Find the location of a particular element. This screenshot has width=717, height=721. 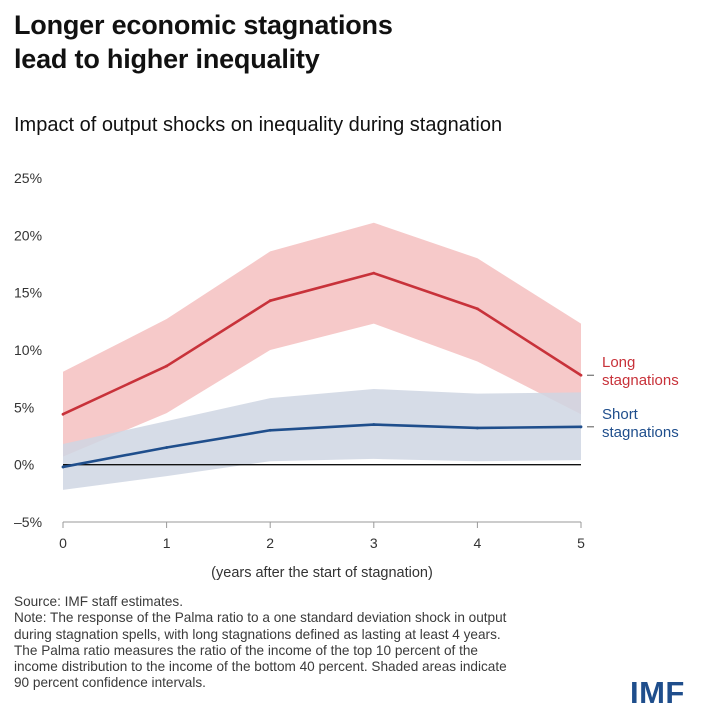

y-tick-label: 10% is located at coordinates (28, 350).